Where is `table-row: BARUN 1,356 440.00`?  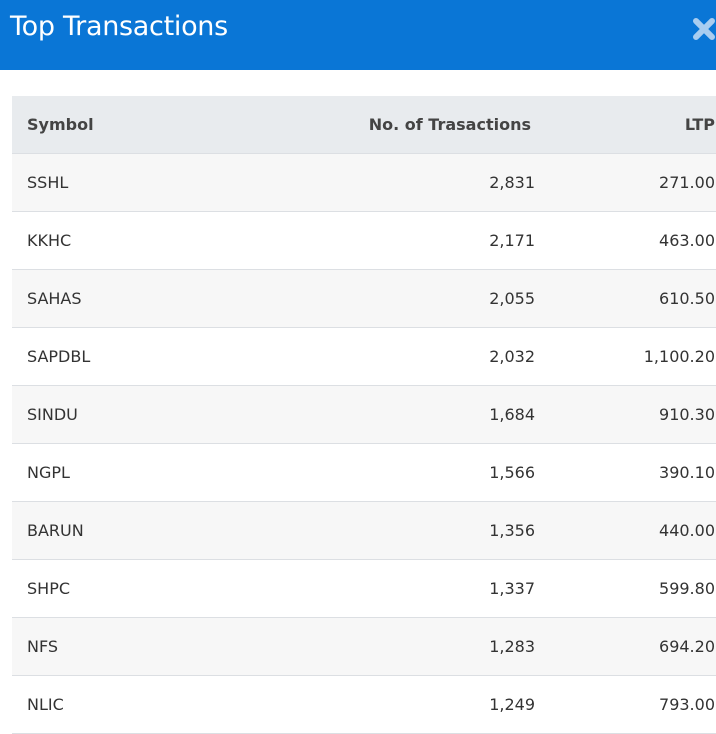
table-row: BARUN 1,356 440.00 is located at coordinates (364, 530).